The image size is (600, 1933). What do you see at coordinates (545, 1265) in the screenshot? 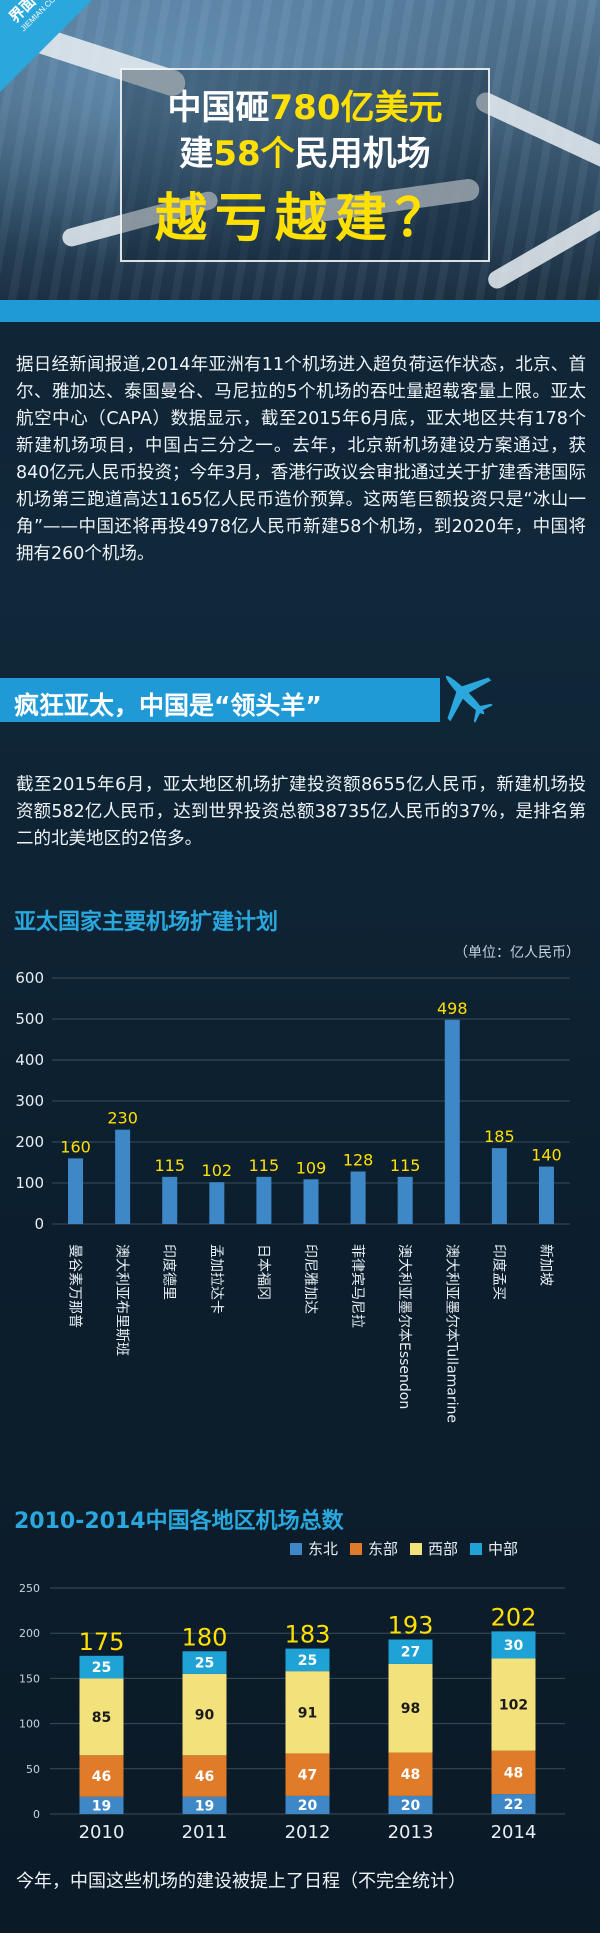
I see `x-tick-label: 新加坡` at bounding box center [545, 1265].